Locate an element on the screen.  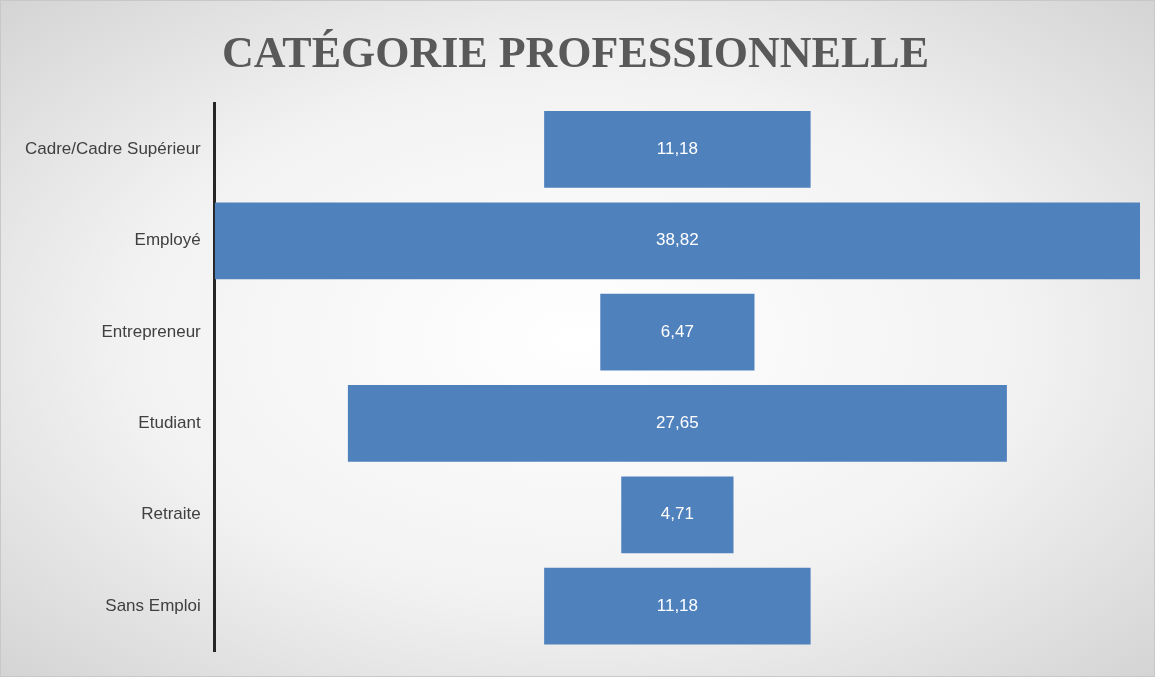
data-label: 38,82 is located at coordinates (677, 240).